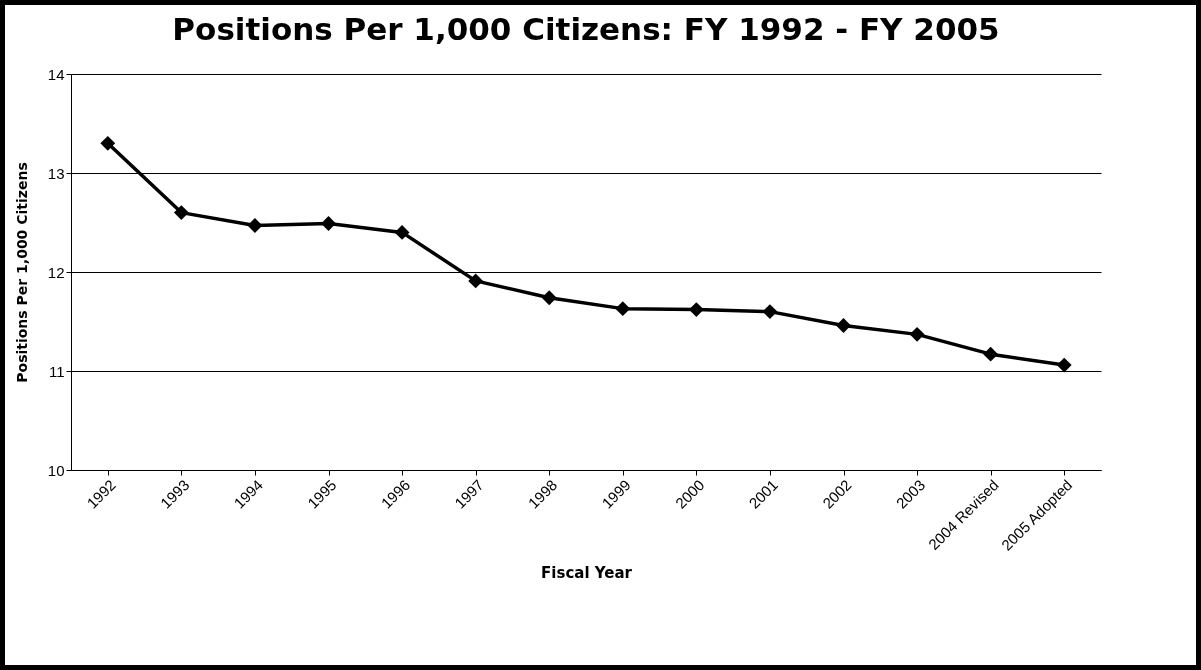 The width and height of the screenshot is (1201, 670). Describe the element at coordinates (586, 29) in the screenshot. I see `chart-title: Positions Per 1,000 Citizens: FY 1992 - FY 2005` at that location.